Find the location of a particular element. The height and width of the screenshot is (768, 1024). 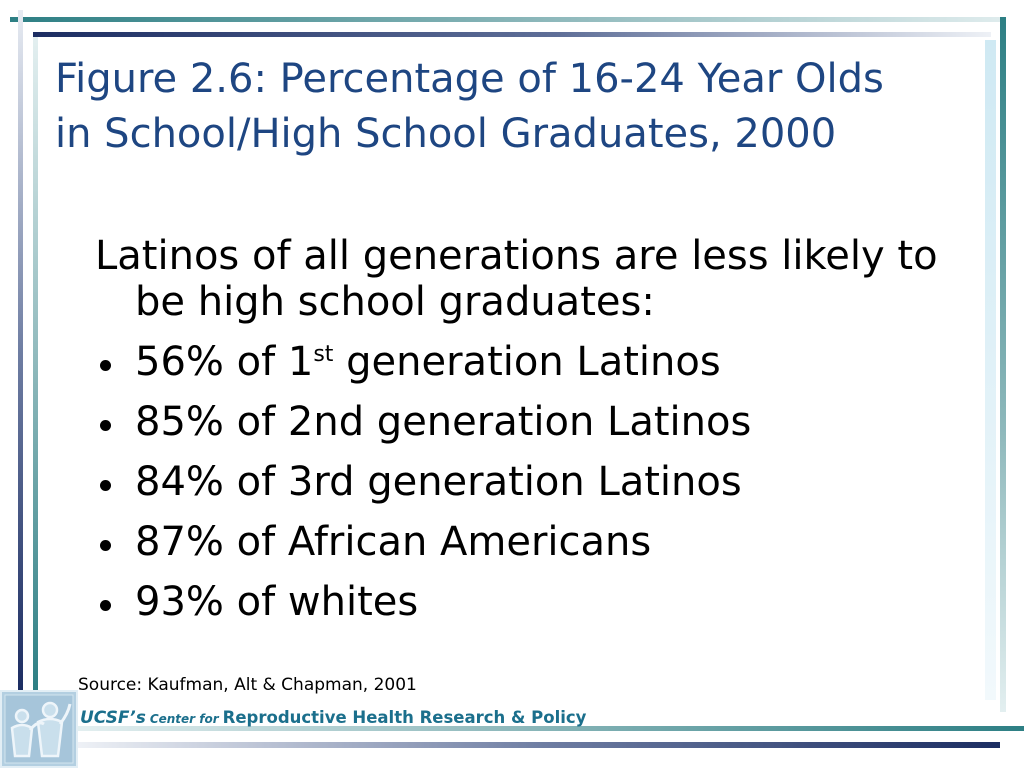

ucsf-figure-logo-icon is located at coordinates (39, 729).